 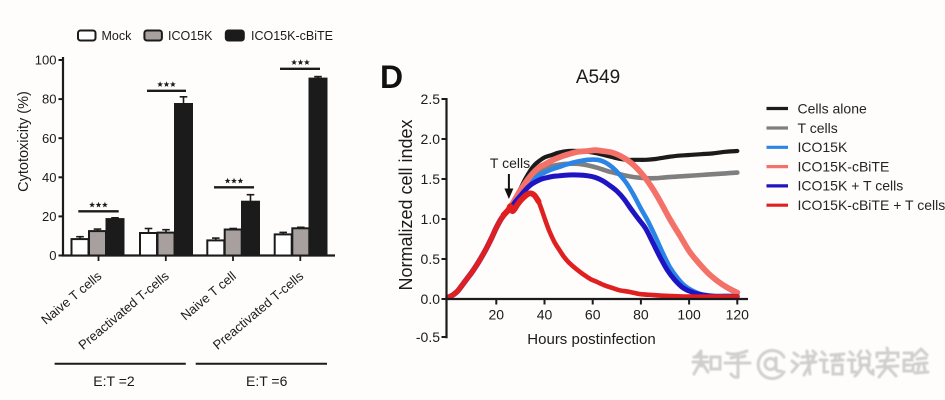 I want to click on svg-text: E:T =6, so click(x=267, y=381).